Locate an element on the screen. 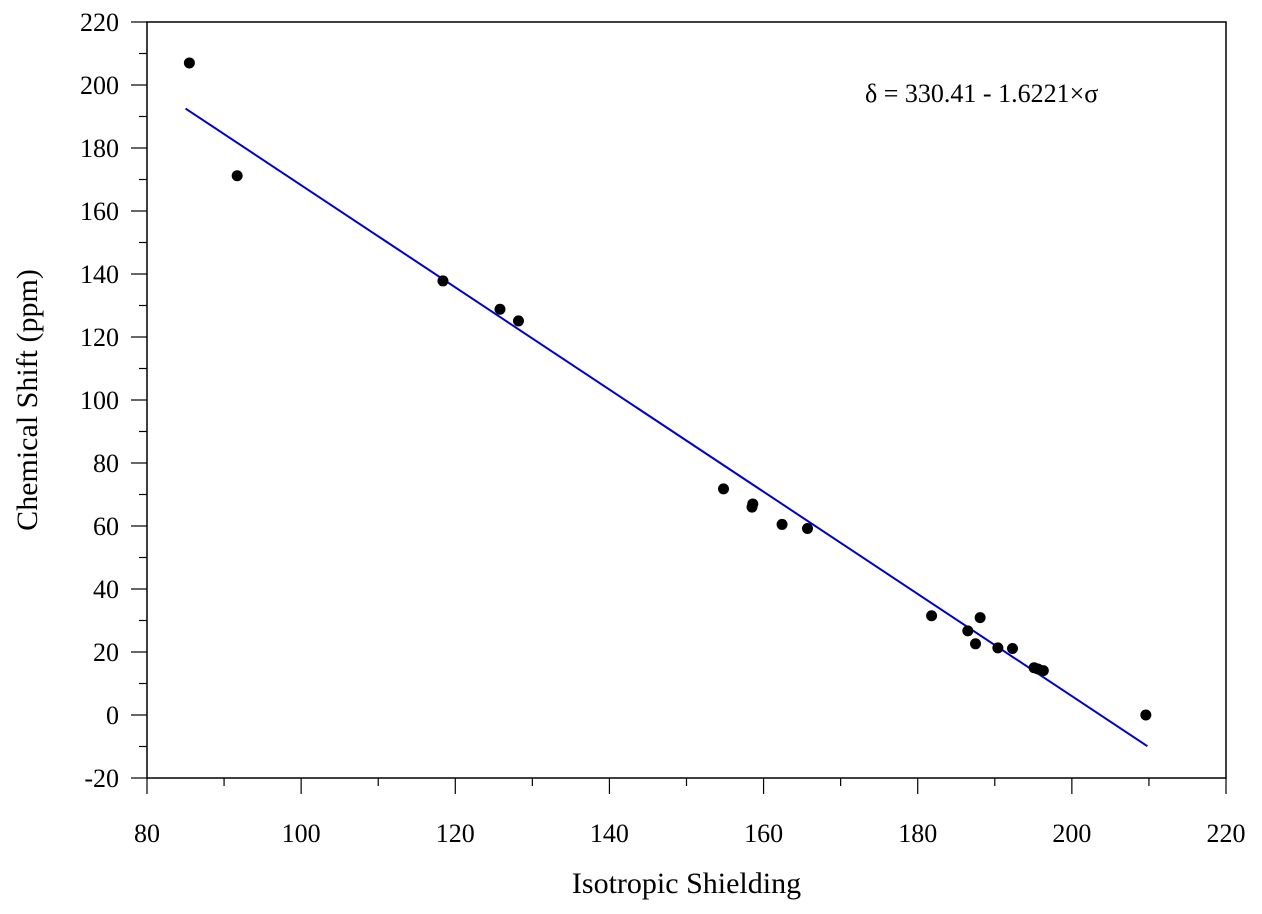 Image resolution: width=1262 pixels, height=914 pixels. y-axis-tick-labels: -20 0 20 40 60 80 100 120 140 160 180 200 220 is located at coordinates (99, 400).